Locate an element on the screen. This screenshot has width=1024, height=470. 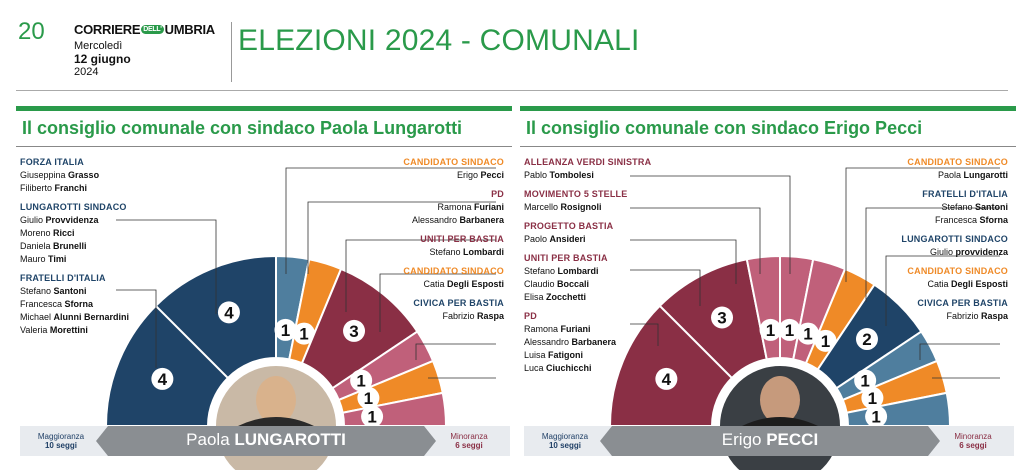
issue-day: Mercoledì is located at coordinates (98, 46).